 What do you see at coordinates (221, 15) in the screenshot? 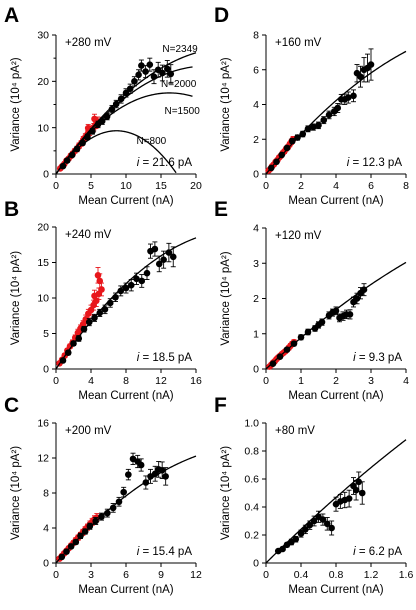
I see `panel-letter: D` at bounding box center [221, 15].